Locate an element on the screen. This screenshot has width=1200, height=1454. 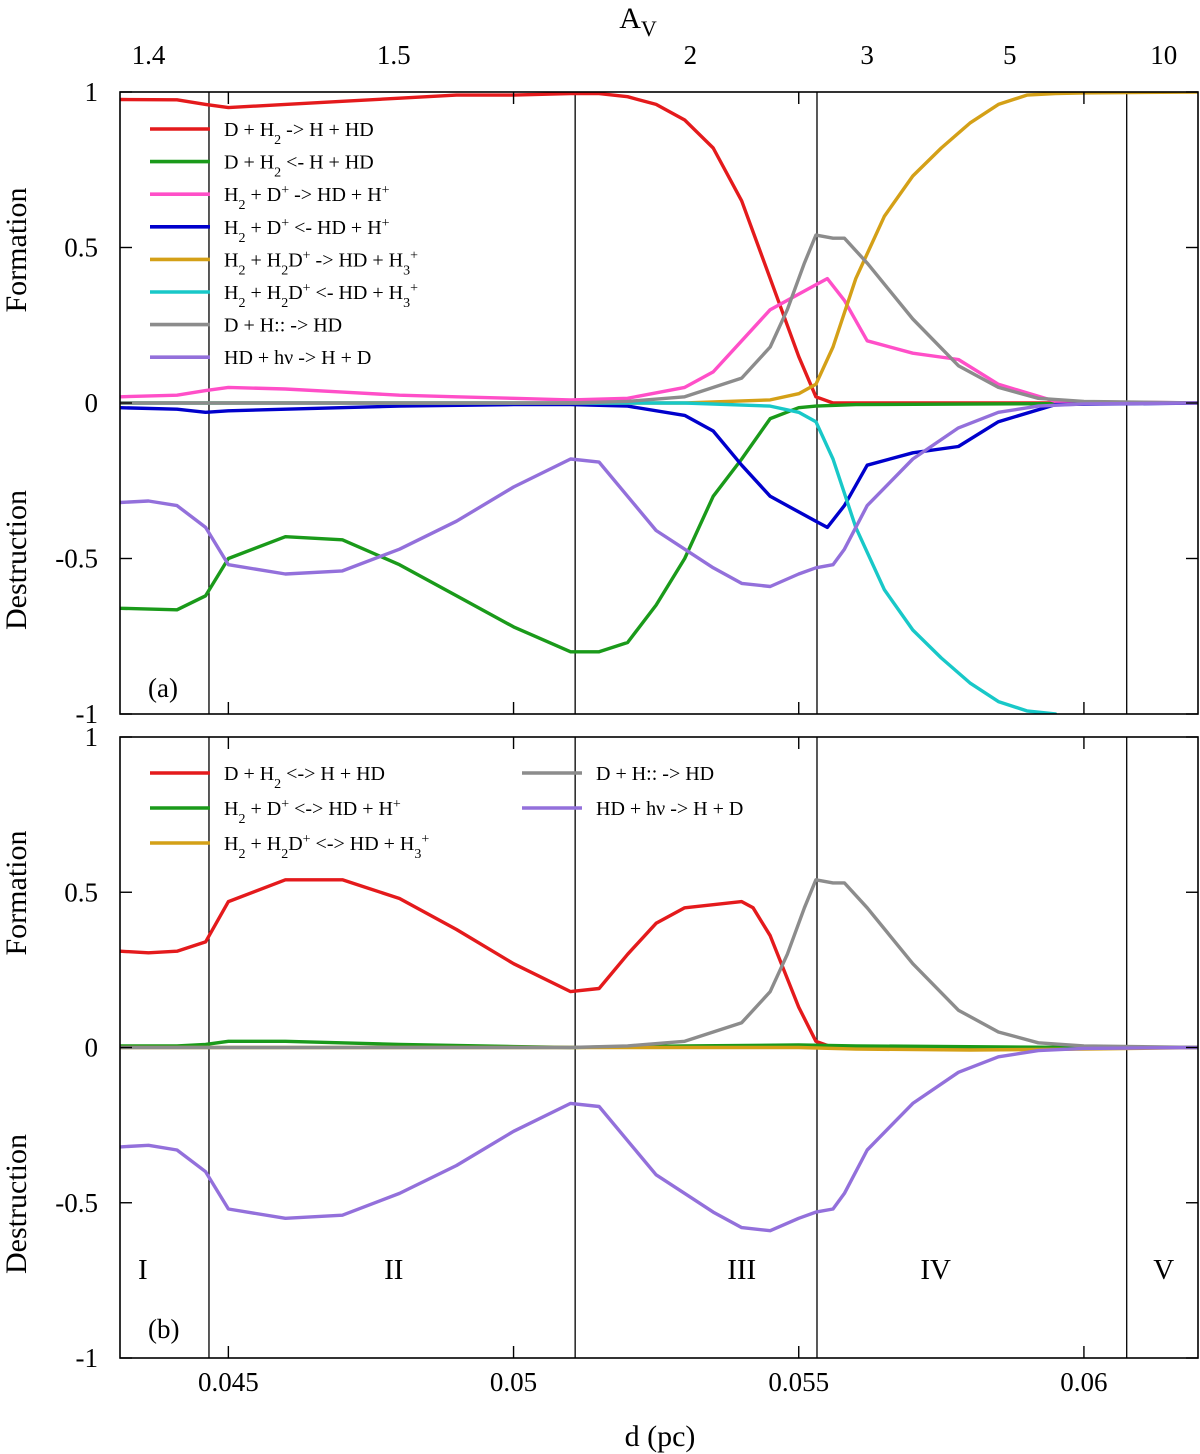
legend-label: H2 + D+ -> HD + H+ is located at coordinates (307, 198).